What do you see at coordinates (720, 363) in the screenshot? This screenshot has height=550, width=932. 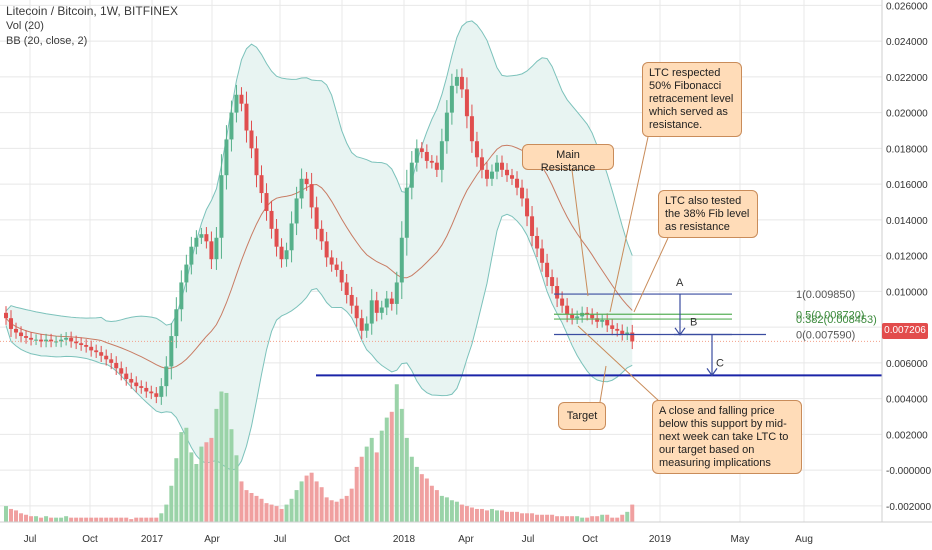 I see `label-c: C` at bounding box center [720, 363].